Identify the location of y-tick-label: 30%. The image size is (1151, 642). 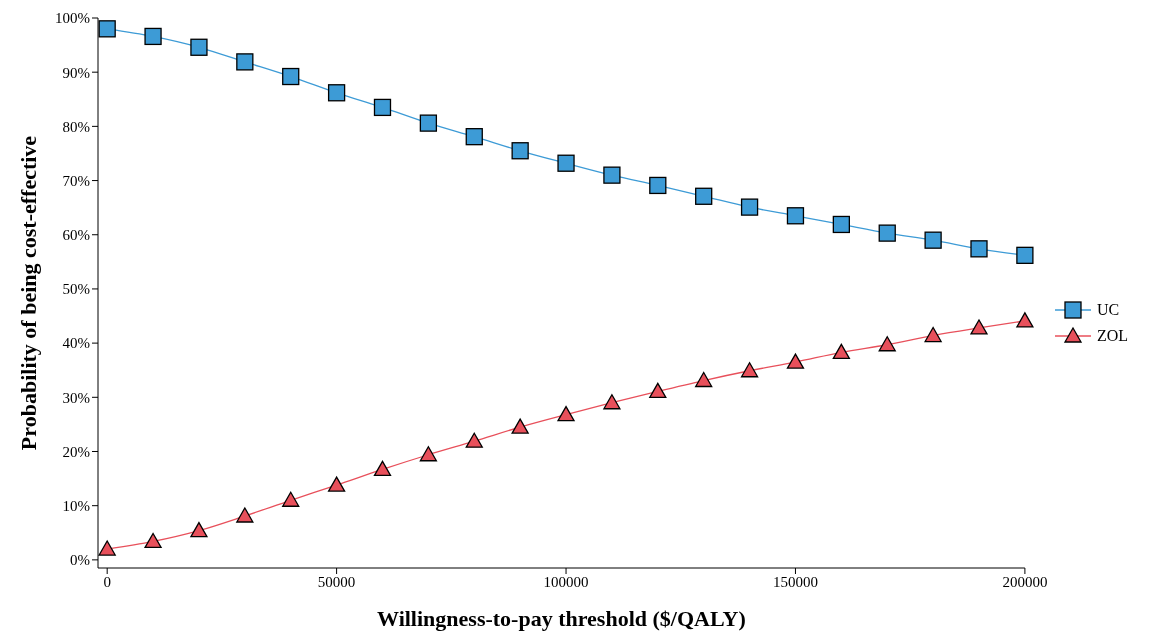
(76, 397).